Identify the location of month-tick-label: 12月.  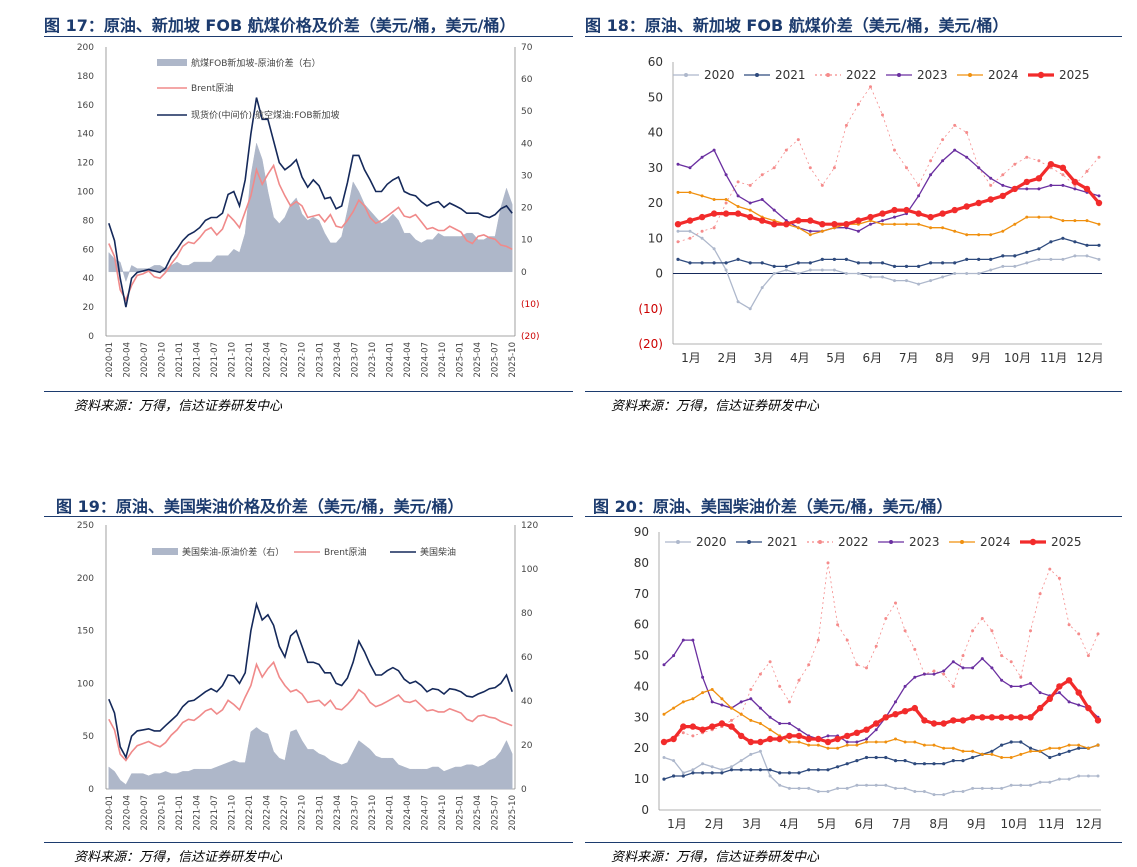
(1089, 358).